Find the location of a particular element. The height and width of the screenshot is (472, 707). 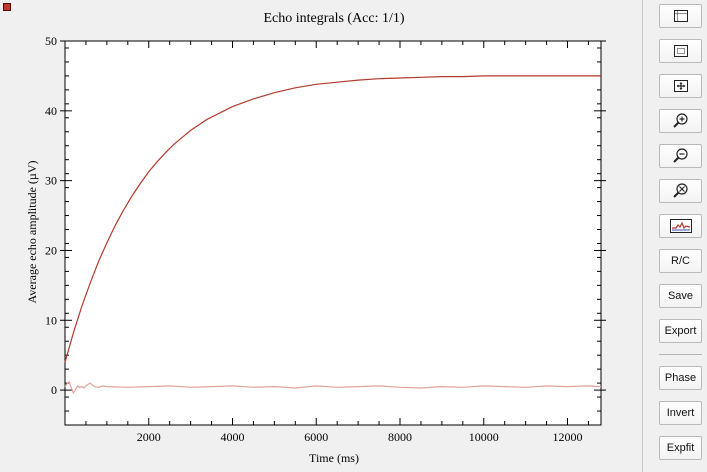

chart-title: Echo integrals (Acc: 1/1) is located at coordinates (333, 18).